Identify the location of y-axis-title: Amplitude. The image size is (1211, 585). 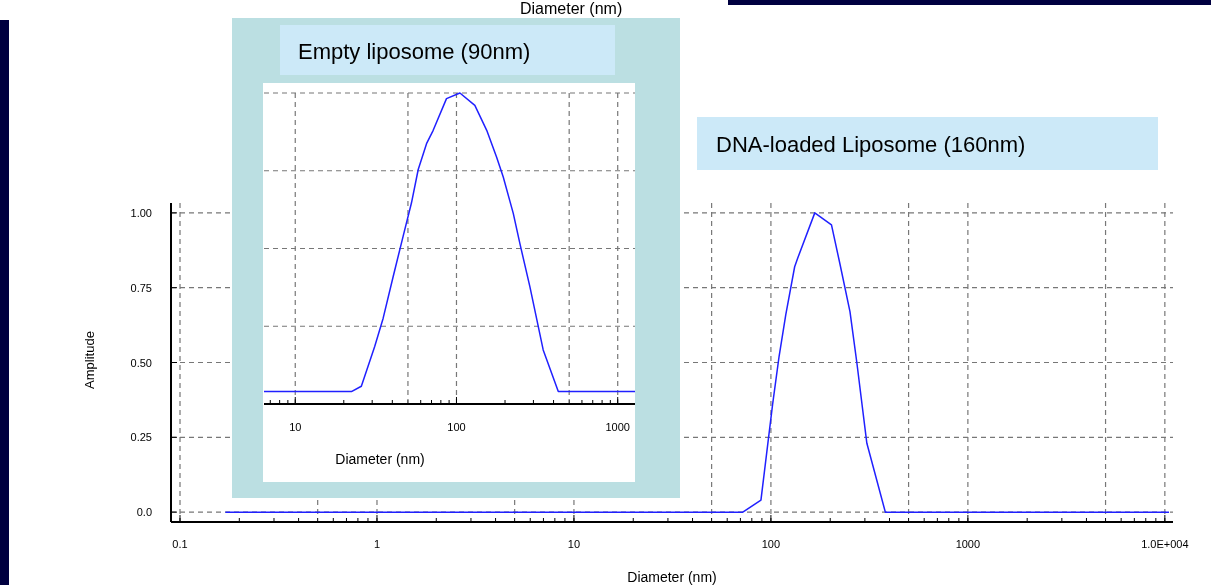
(89, 360).